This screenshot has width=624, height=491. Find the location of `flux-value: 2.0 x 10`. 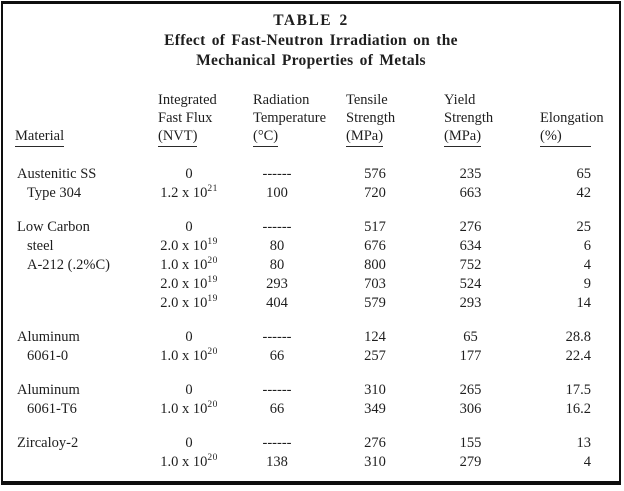

flux-value: 2.0 x 10 is located at coordinates (184, 246).